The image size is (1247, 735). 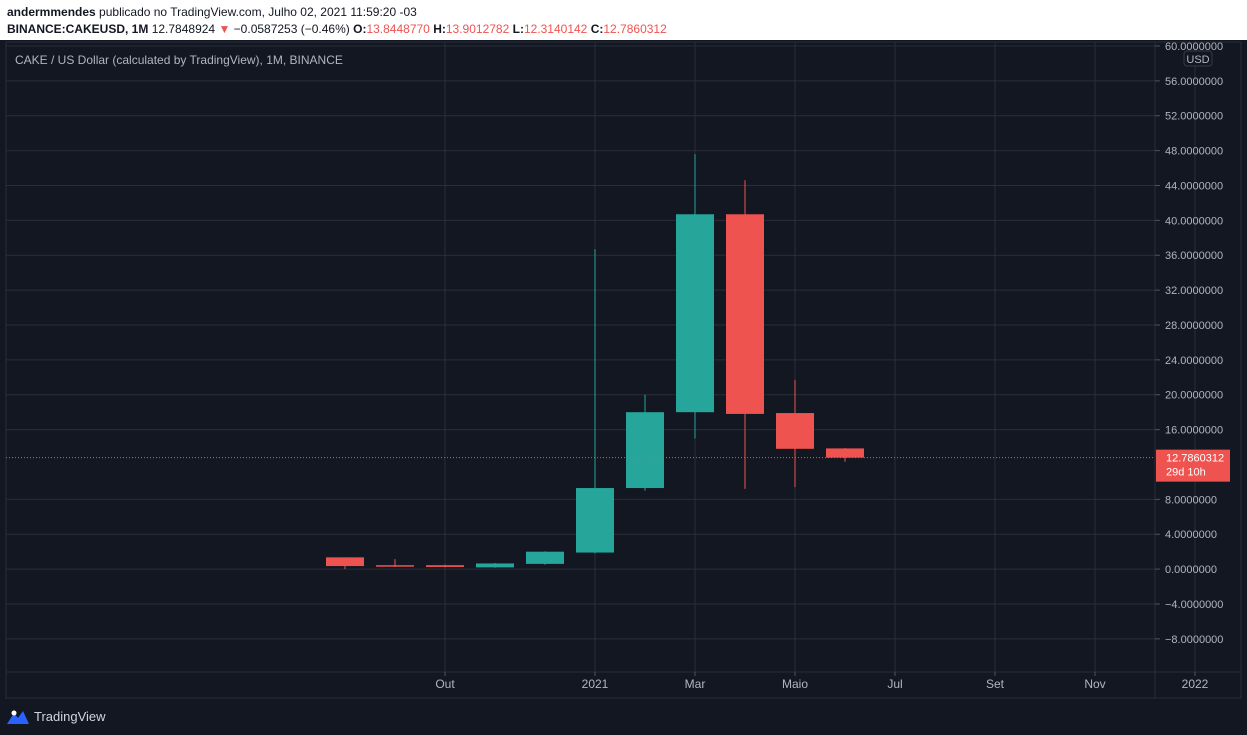 What do you see at coordinates (635, 29) in the screenshot?
I see `close-value: 12.7860312` at bounding box center [635, 29].